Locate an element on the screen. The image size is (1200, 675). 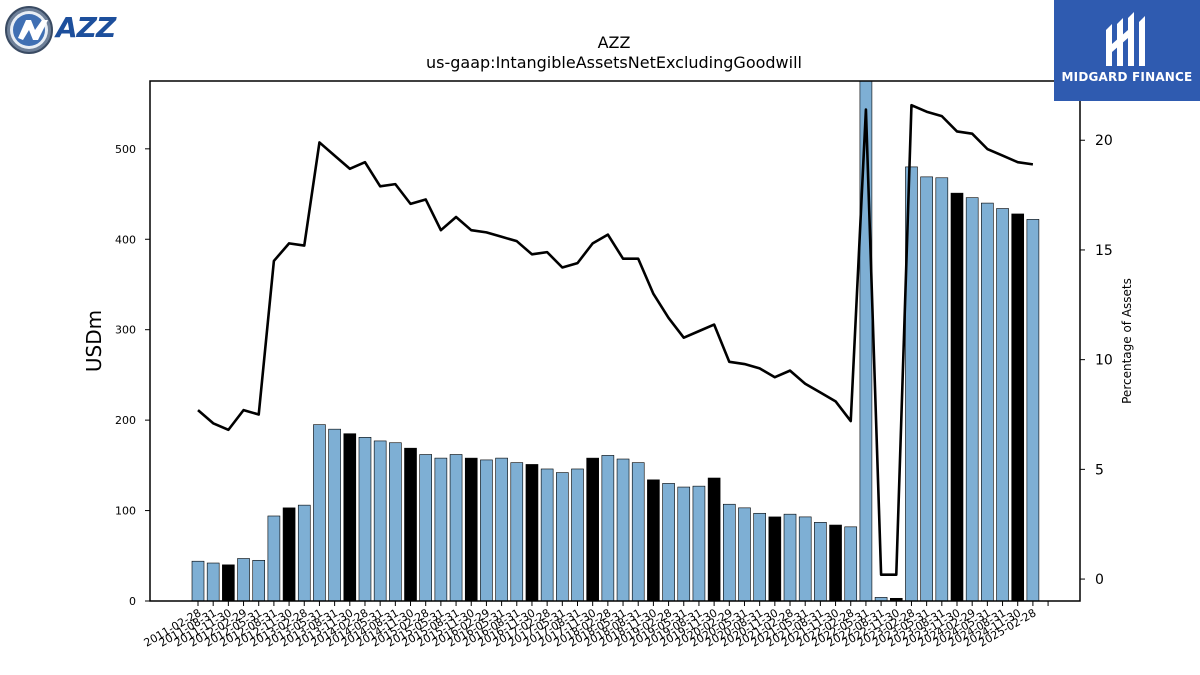
azz-logo-text: AZZ is located at coordinates (86, 27).